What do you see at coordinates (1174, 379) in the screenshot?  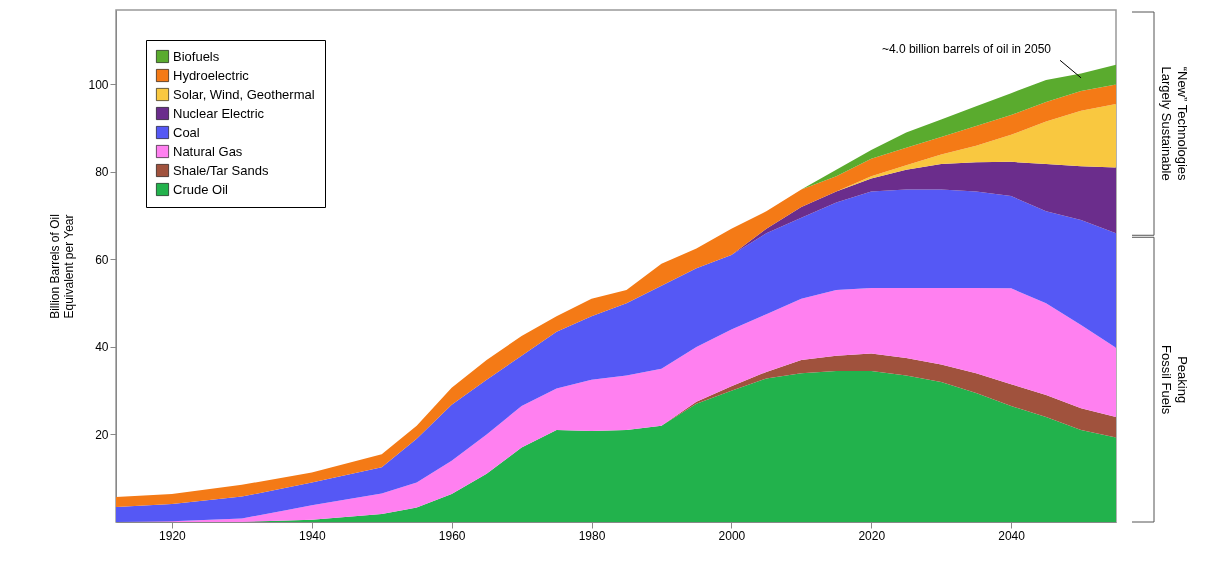 I see `text: Peaking Fossil Fuels` at bounding box center [1174, 379].